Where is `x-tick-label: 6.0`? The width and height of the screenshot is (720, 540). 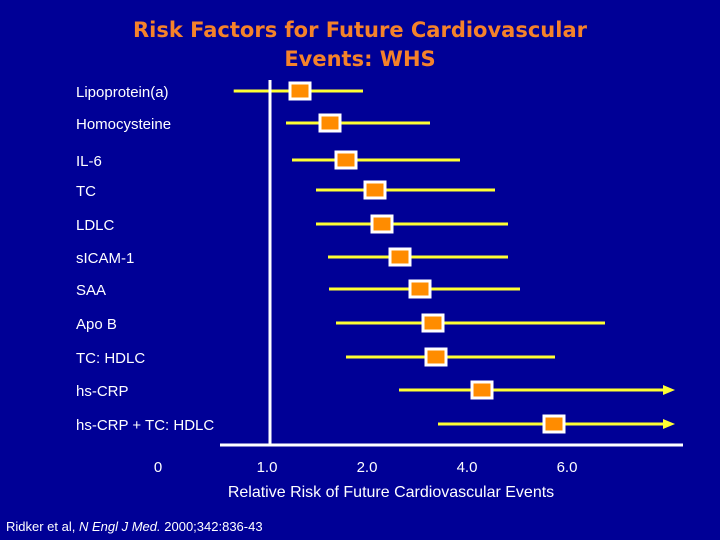
x-tick-label: 6.0 is located at coordinates (567, 467).